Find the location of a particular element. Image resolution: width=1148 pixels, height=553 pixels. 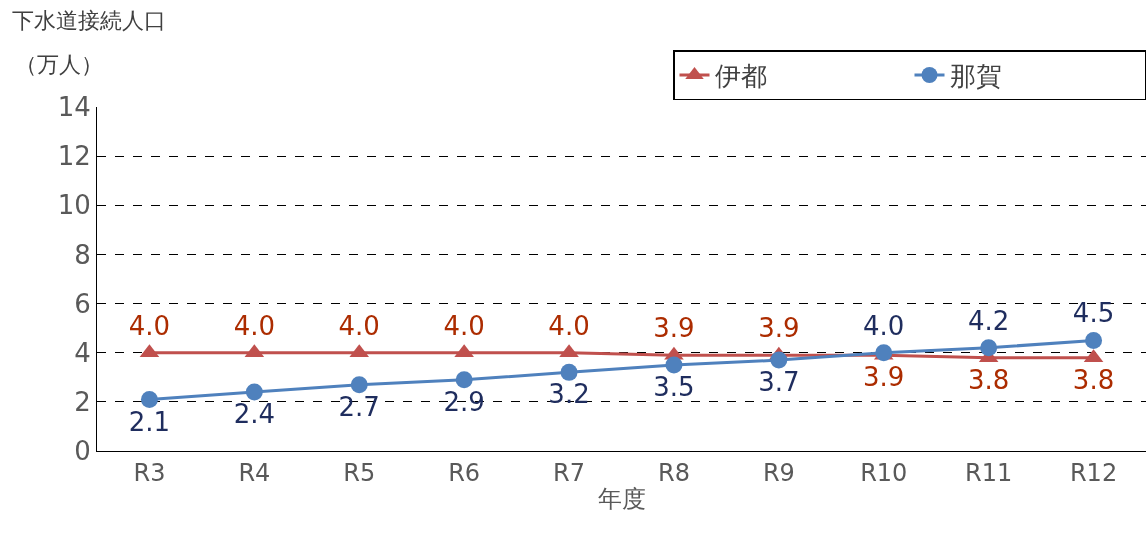

x-axis-title: 年度 is located at coordinates (621, 499).